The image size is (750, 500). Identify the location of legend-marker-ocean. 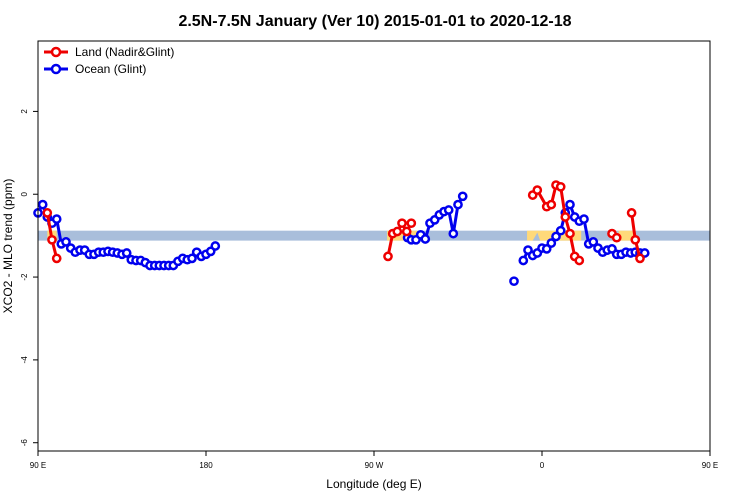
(56, 69).